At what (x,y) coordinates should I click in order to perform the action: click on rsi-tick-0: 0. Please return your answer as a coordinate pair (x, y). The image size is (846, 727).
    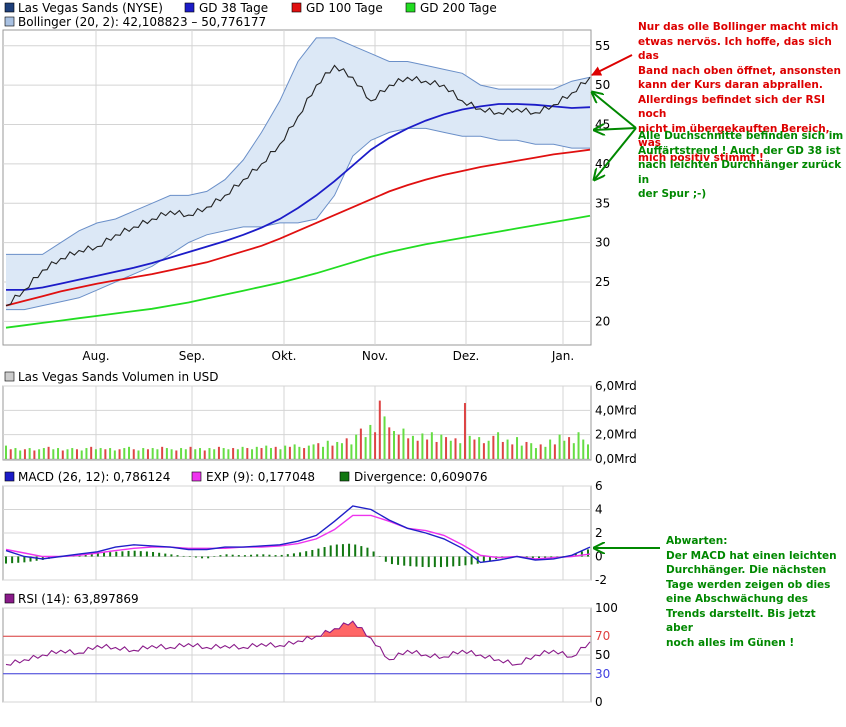
    Looking at the image, I should click on (599, 702).